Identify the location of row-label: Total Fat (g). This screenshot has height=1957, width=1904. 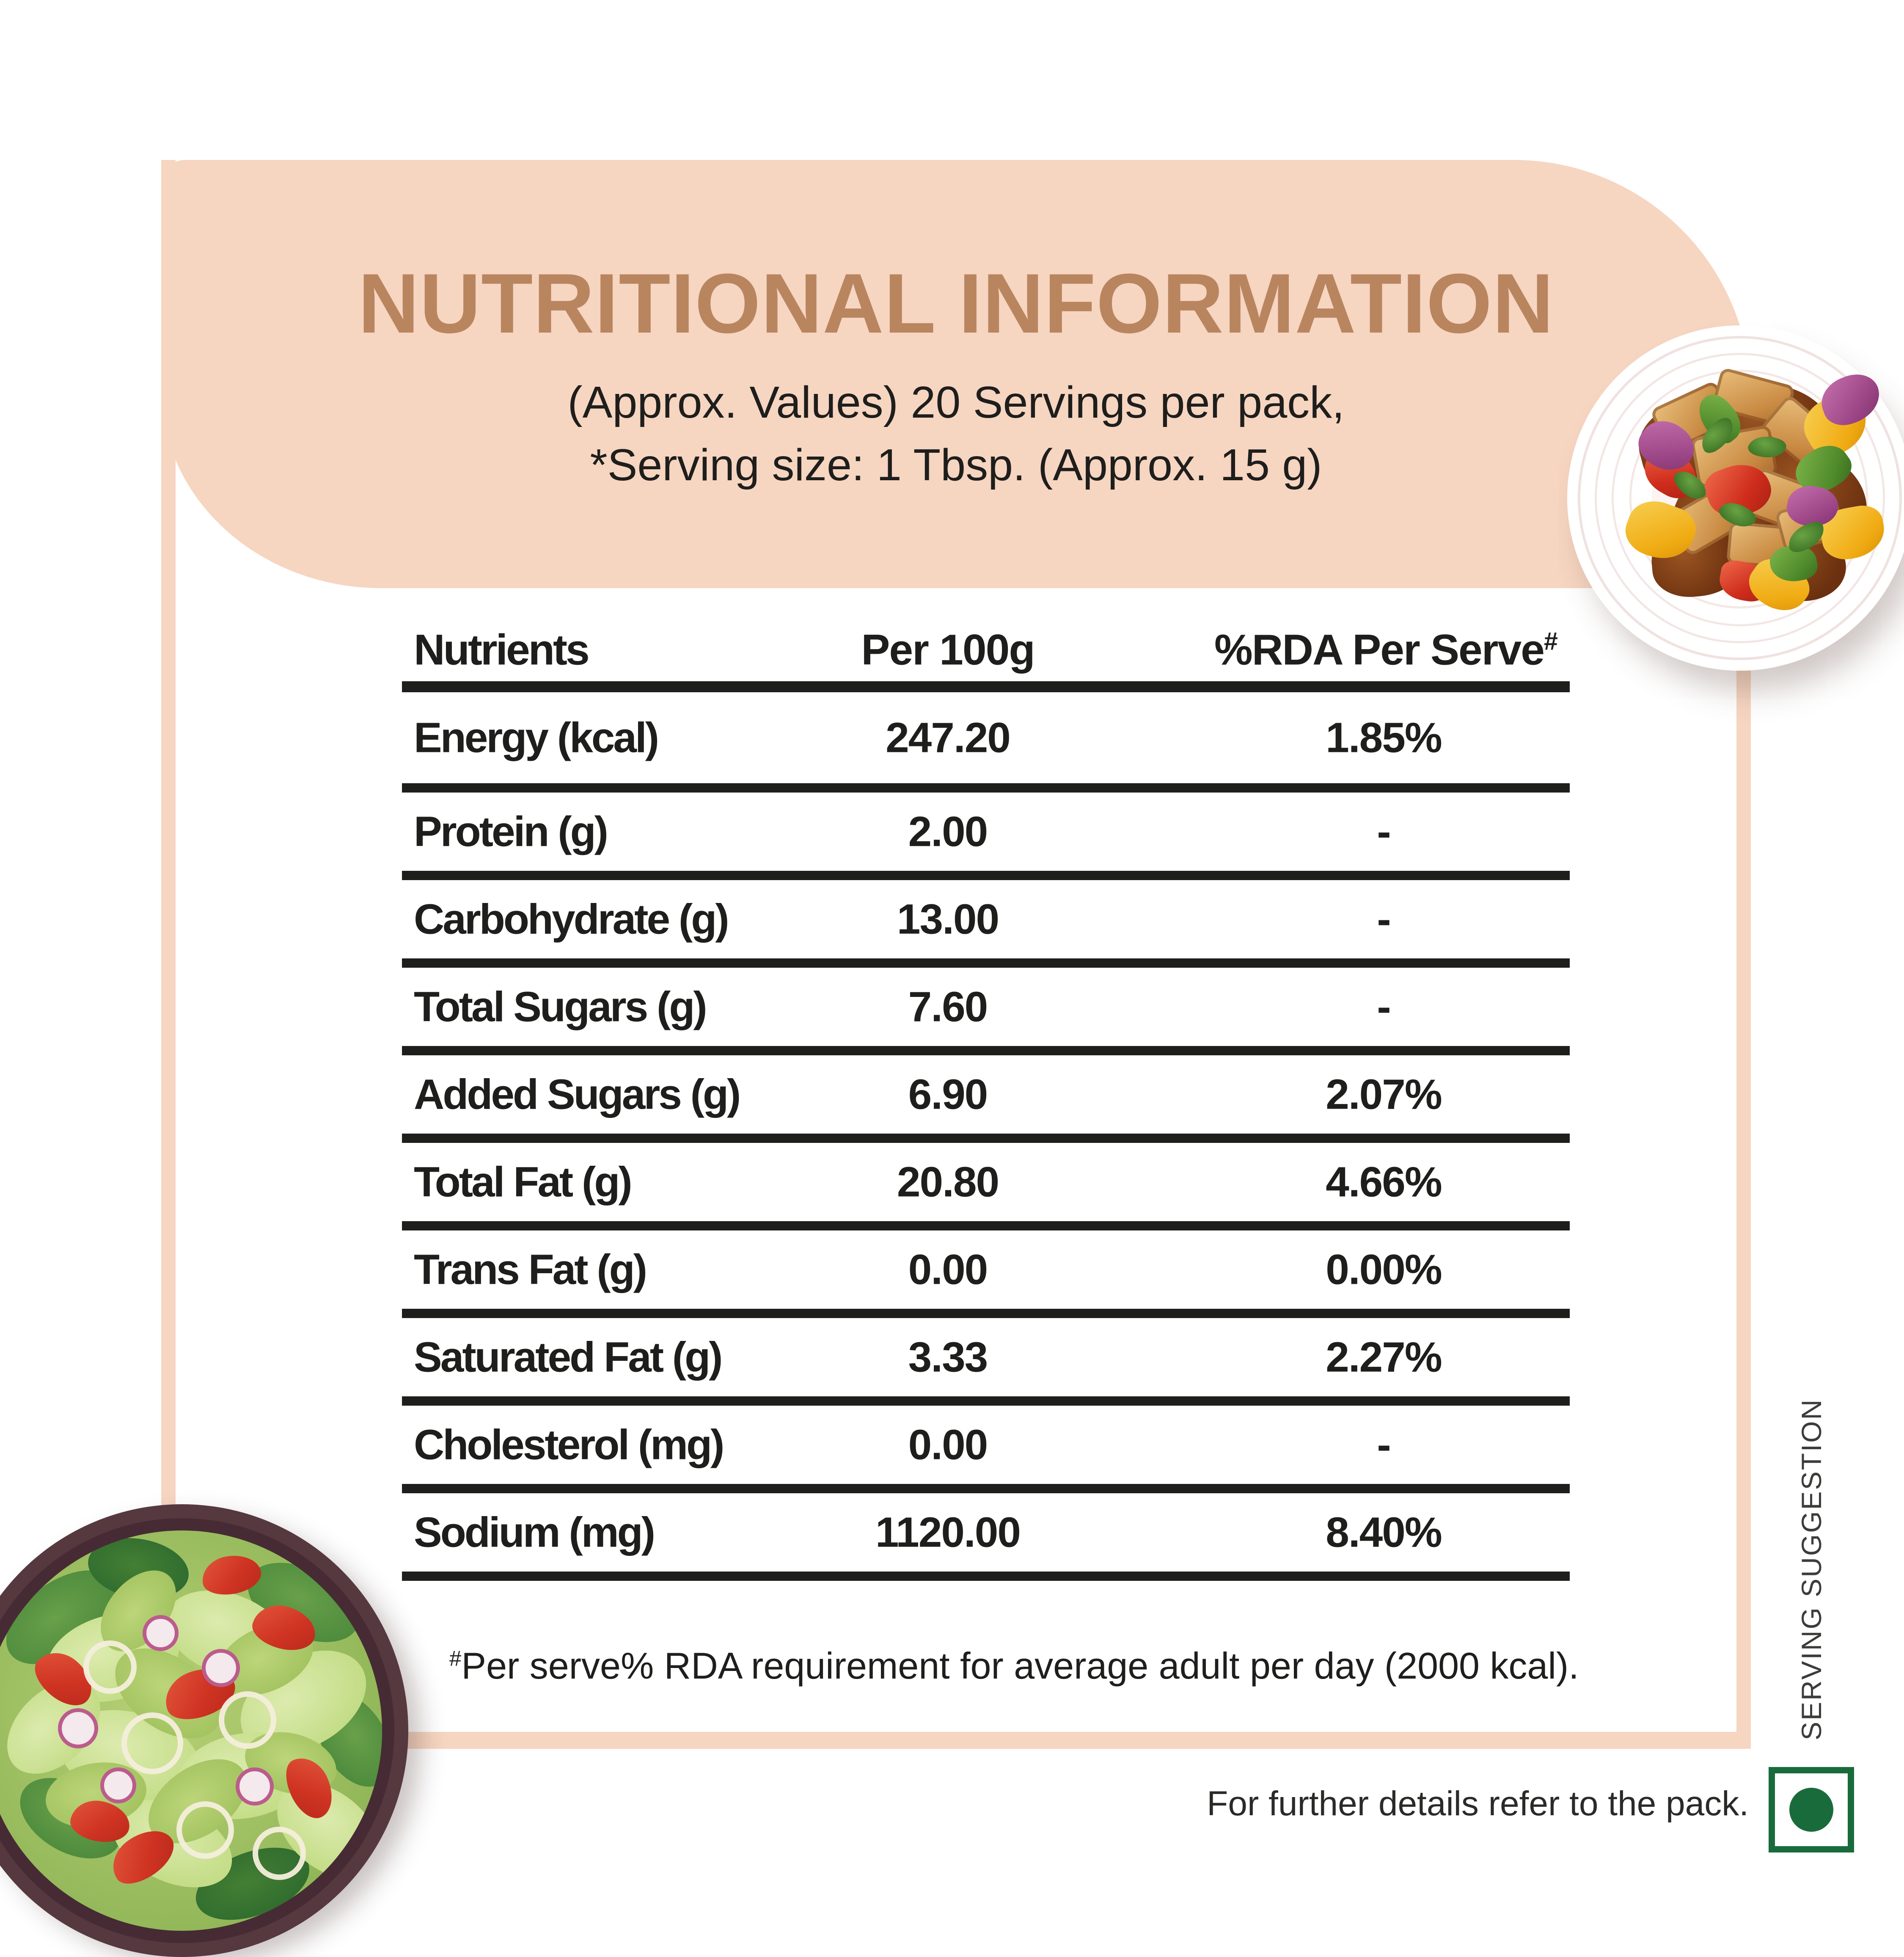
(523, 1182).